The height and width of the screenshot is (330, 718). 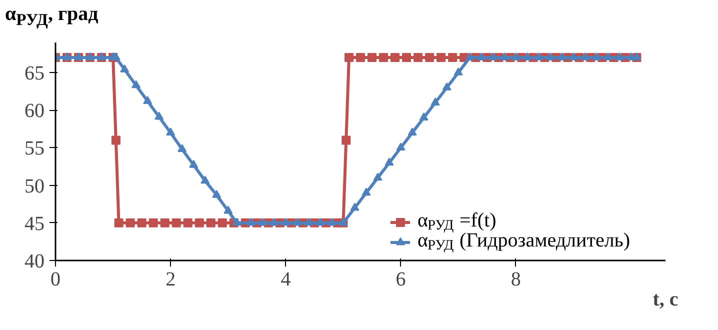 I want to click on y-tick-label: 40, so click(x=34, y=261).